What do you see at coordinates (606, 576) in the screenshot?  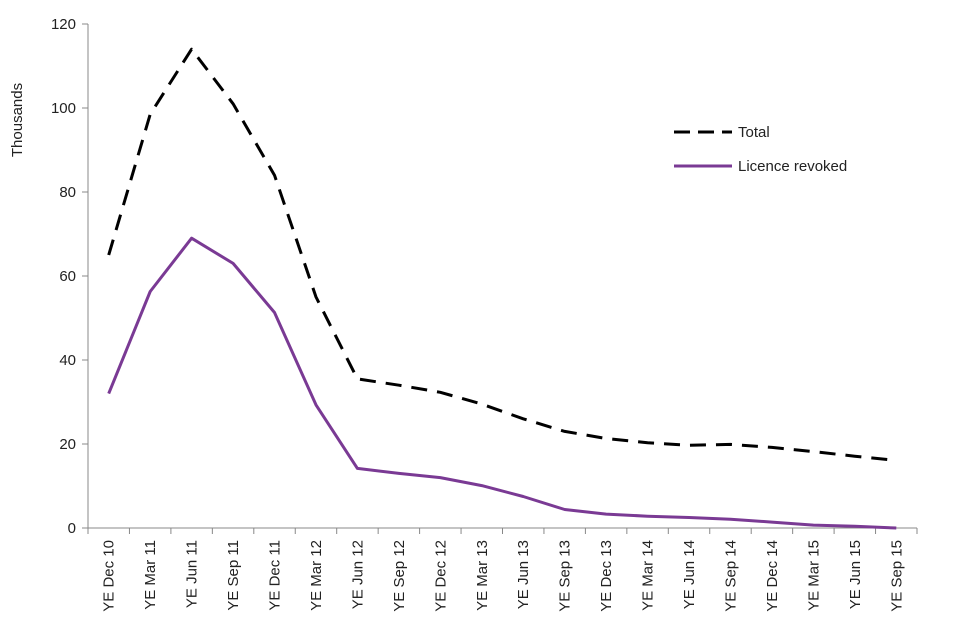 I see `x-tick-label: YE Dec 13` at bounding box center [606, 576].